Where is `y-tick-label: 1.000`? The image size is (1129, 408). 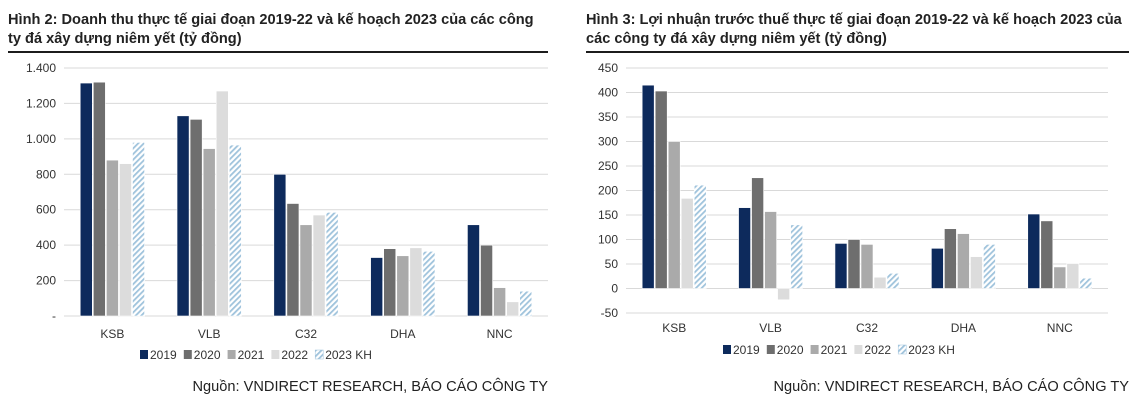
y-tick-label: 1.000 is located at coordinates (41, 139).